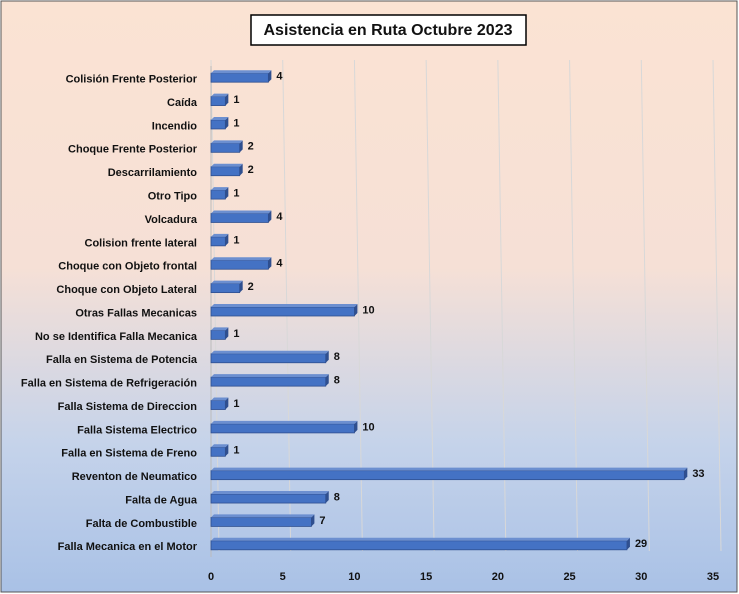  I want to click on chart-title: Asistencia en Ruta Octubre 2023, so click(388, 30).